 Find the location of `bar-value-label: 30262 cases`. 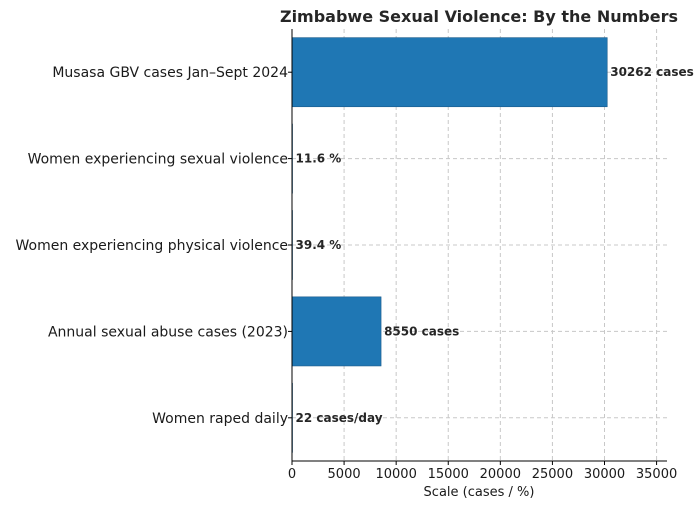

bar-value-label: 30262 cases is located at coordinates (652, 72).